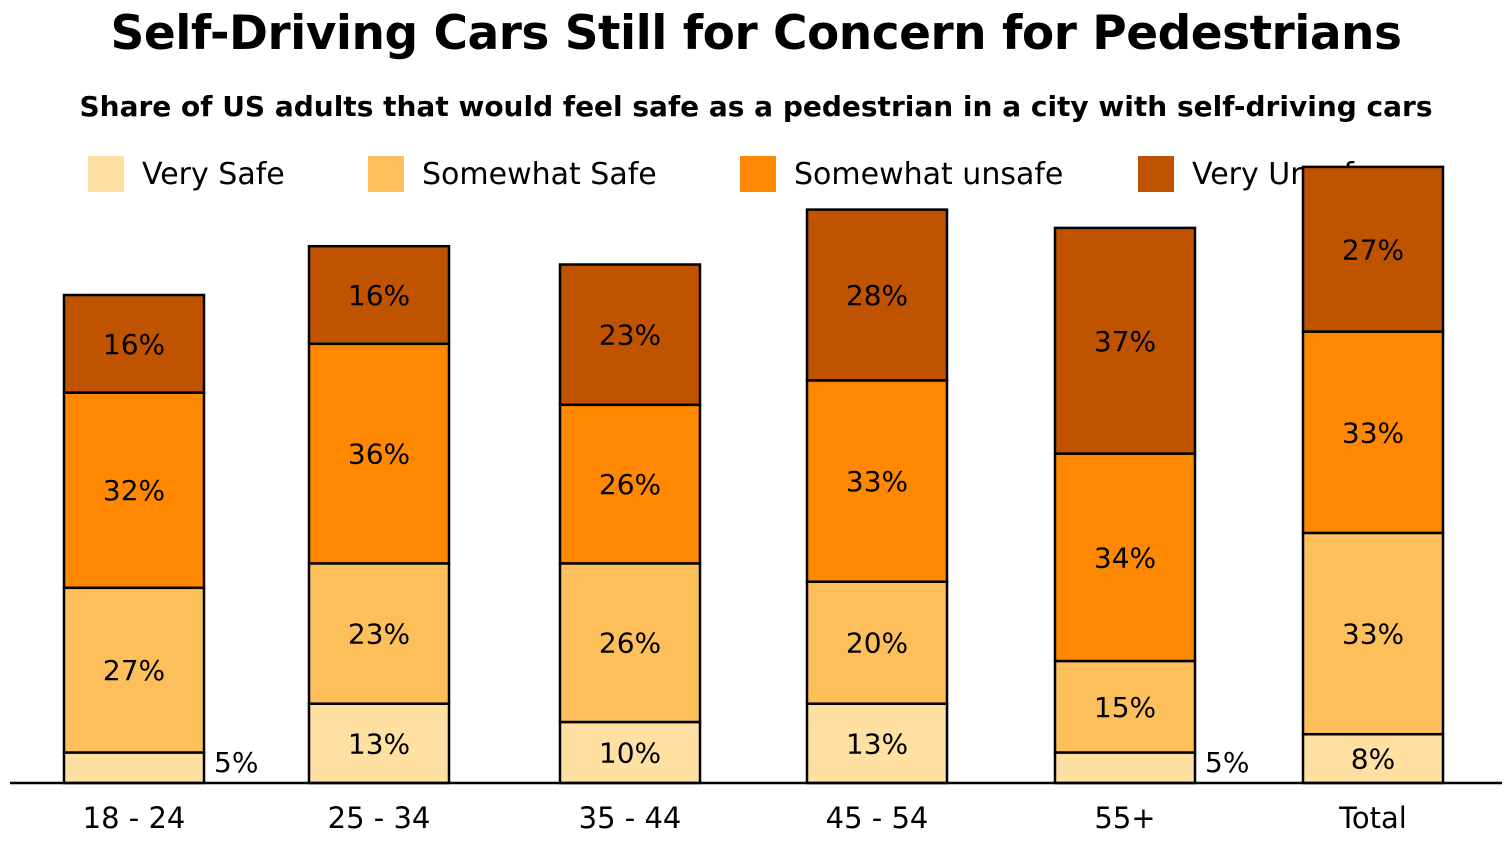 The width and height of the screenshot is (1512, 843). Describe the element at coordinates (379, 818) in the screenshot. I see `x-tick-label-1: 25 - 34` at that location.